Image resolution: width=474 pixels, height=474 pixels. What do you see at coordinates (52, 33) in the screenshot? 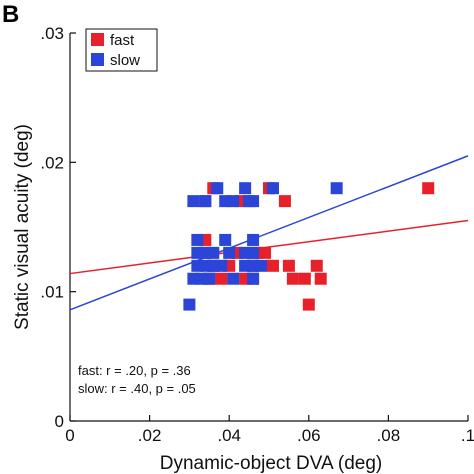
I see `y-tick-label: .03` at bounding box center [52, 33].